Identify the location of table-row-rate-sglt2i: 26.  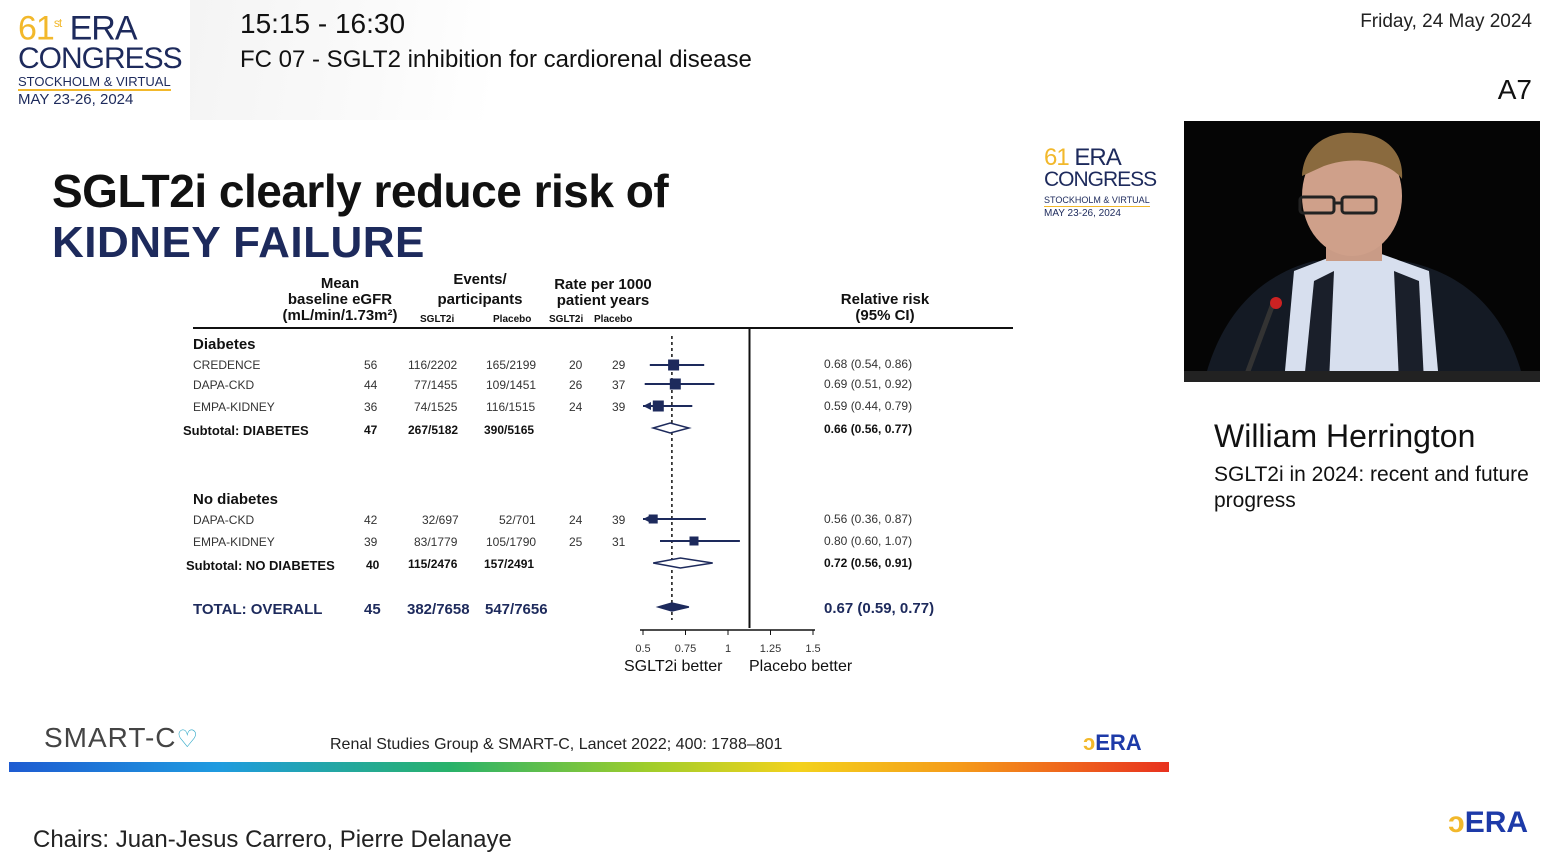
(576, 385).